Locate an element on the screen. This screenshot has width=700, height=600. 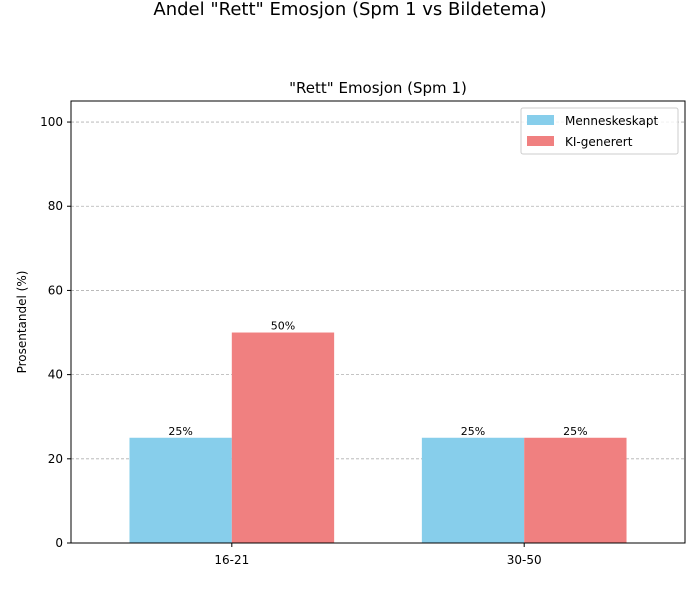
legend: Menneskeskapt KI-generert is located at coordinates (599, 131).